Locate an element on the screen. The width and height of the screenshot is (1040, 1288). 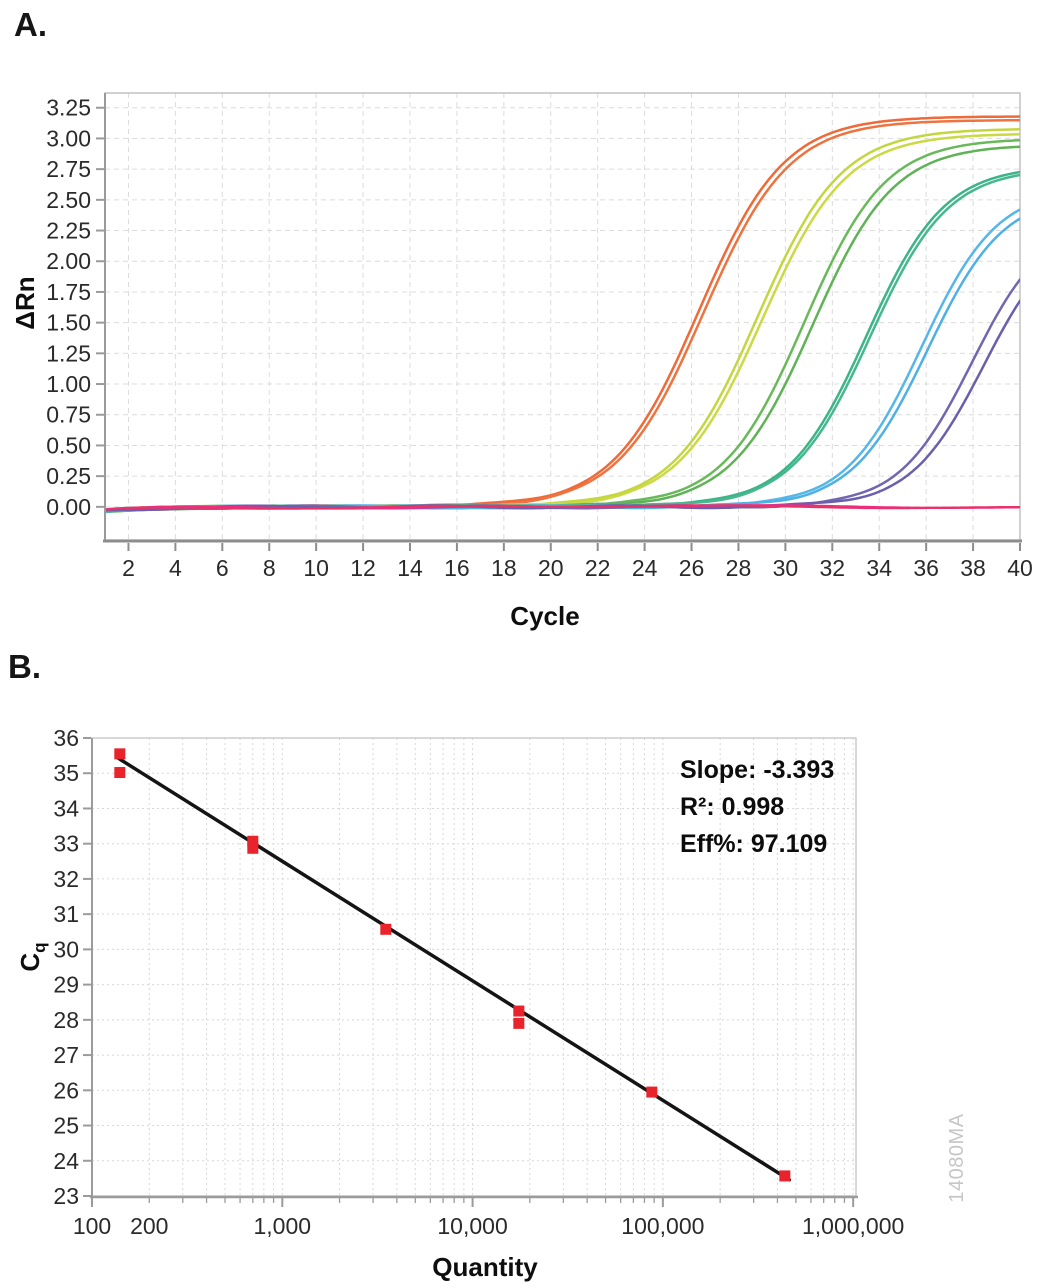
panel-a-label: A. is located at coordinates (30, 24).